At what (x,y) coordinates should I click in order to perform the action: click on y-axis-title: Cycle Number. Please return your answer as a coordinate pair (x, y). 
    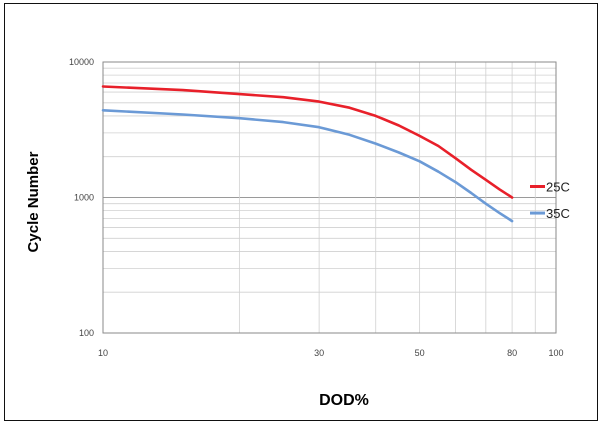
    Looking at the image, I should click on (33, 201).